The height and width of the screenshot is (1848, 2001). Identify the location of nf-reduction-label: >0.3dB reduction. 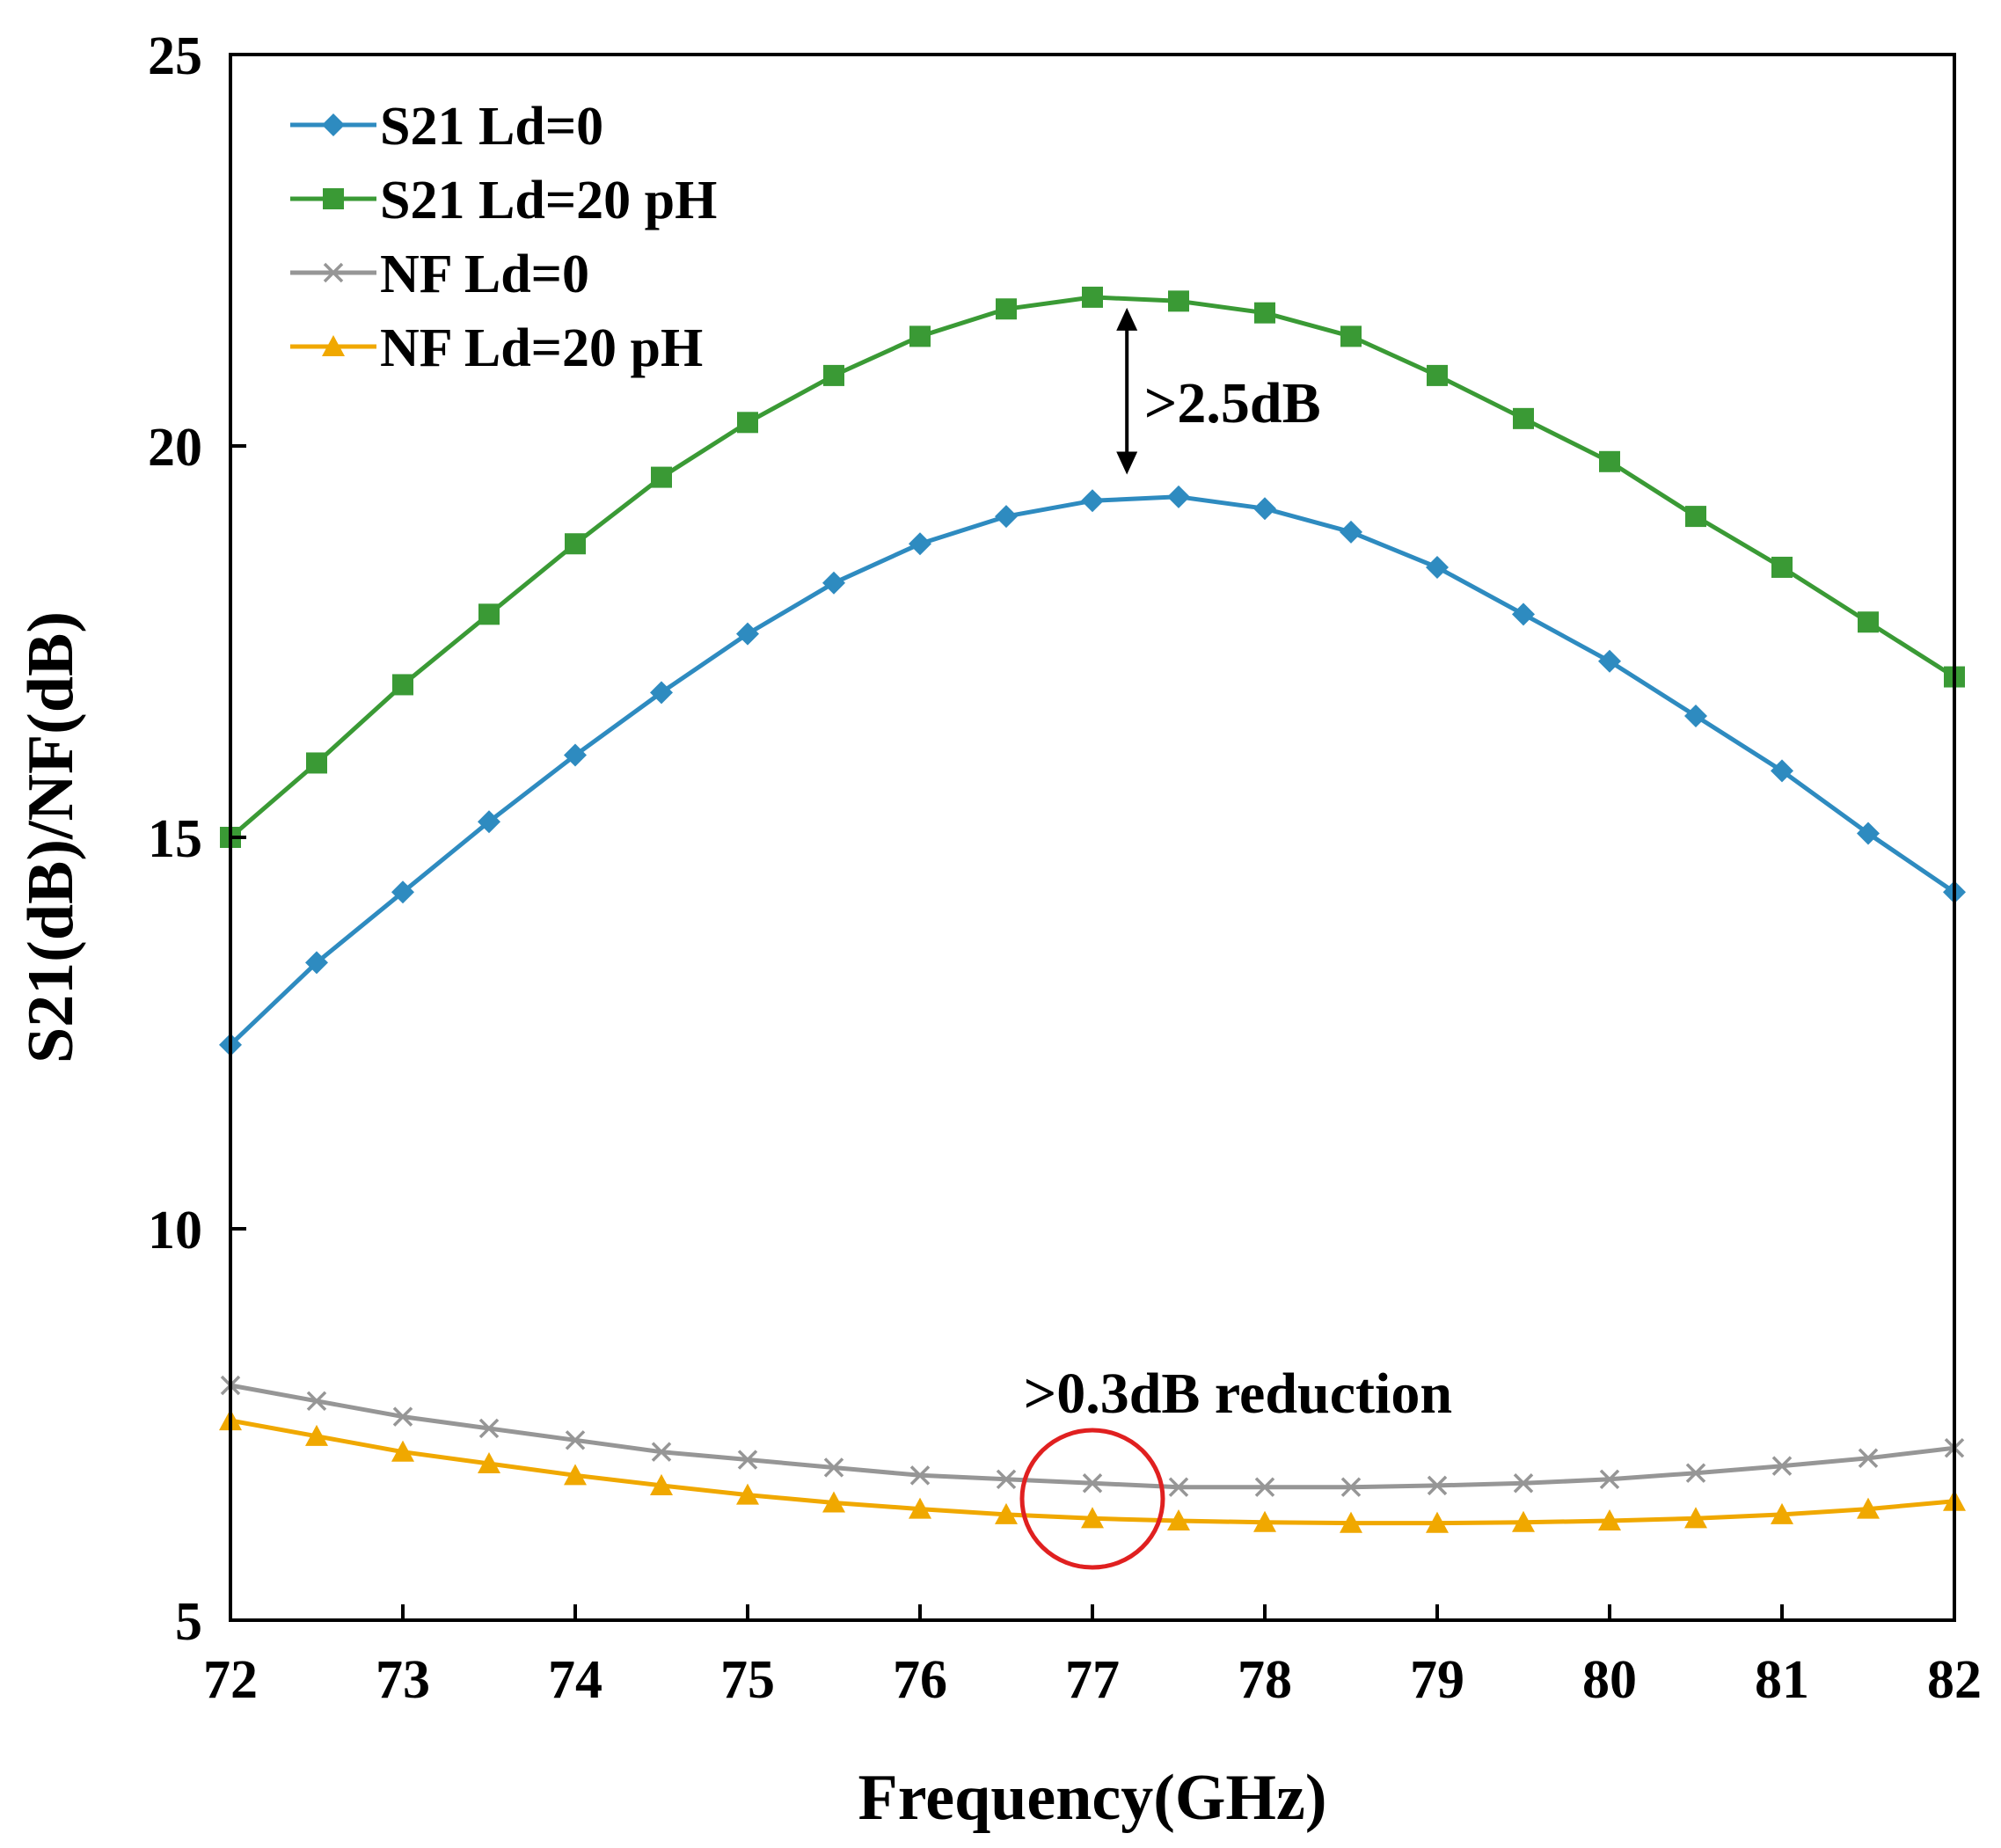
(1238, 1394).